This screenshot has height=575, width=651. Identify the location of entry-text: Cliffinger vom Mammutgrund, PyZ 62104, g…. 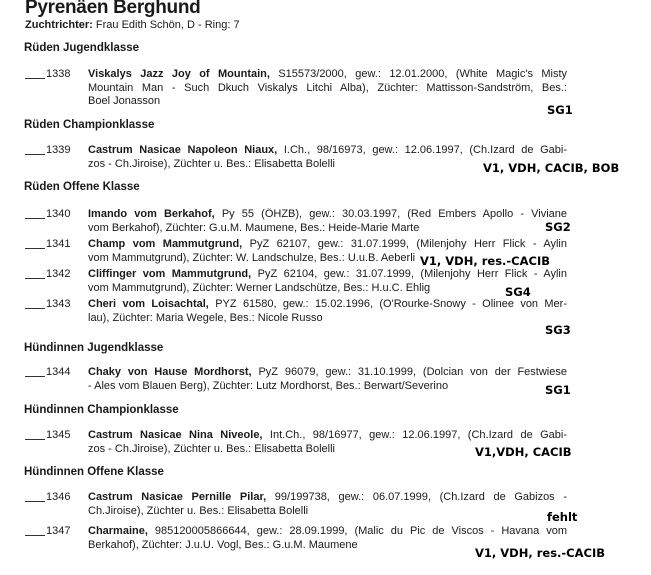
(327, 281).